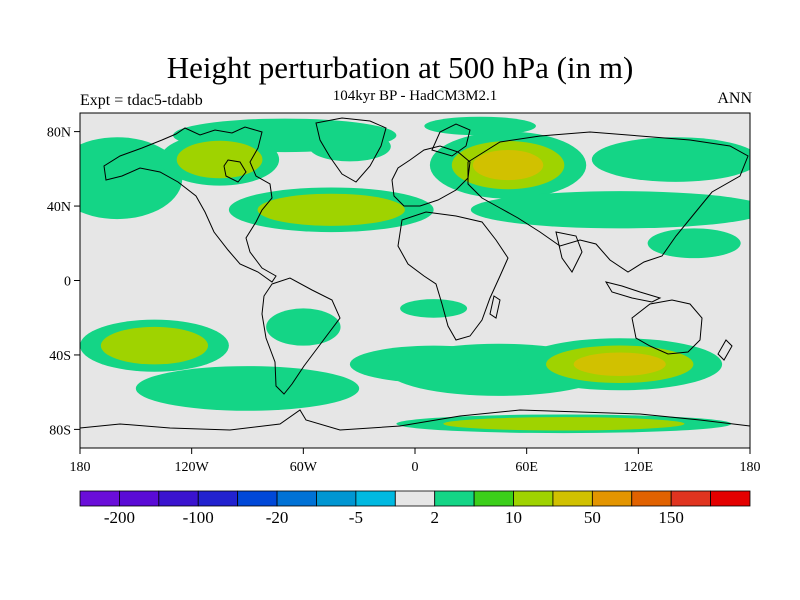 The image size is (800, 600). I want to click on colorbar-label-1: -100, so click(198, 517).